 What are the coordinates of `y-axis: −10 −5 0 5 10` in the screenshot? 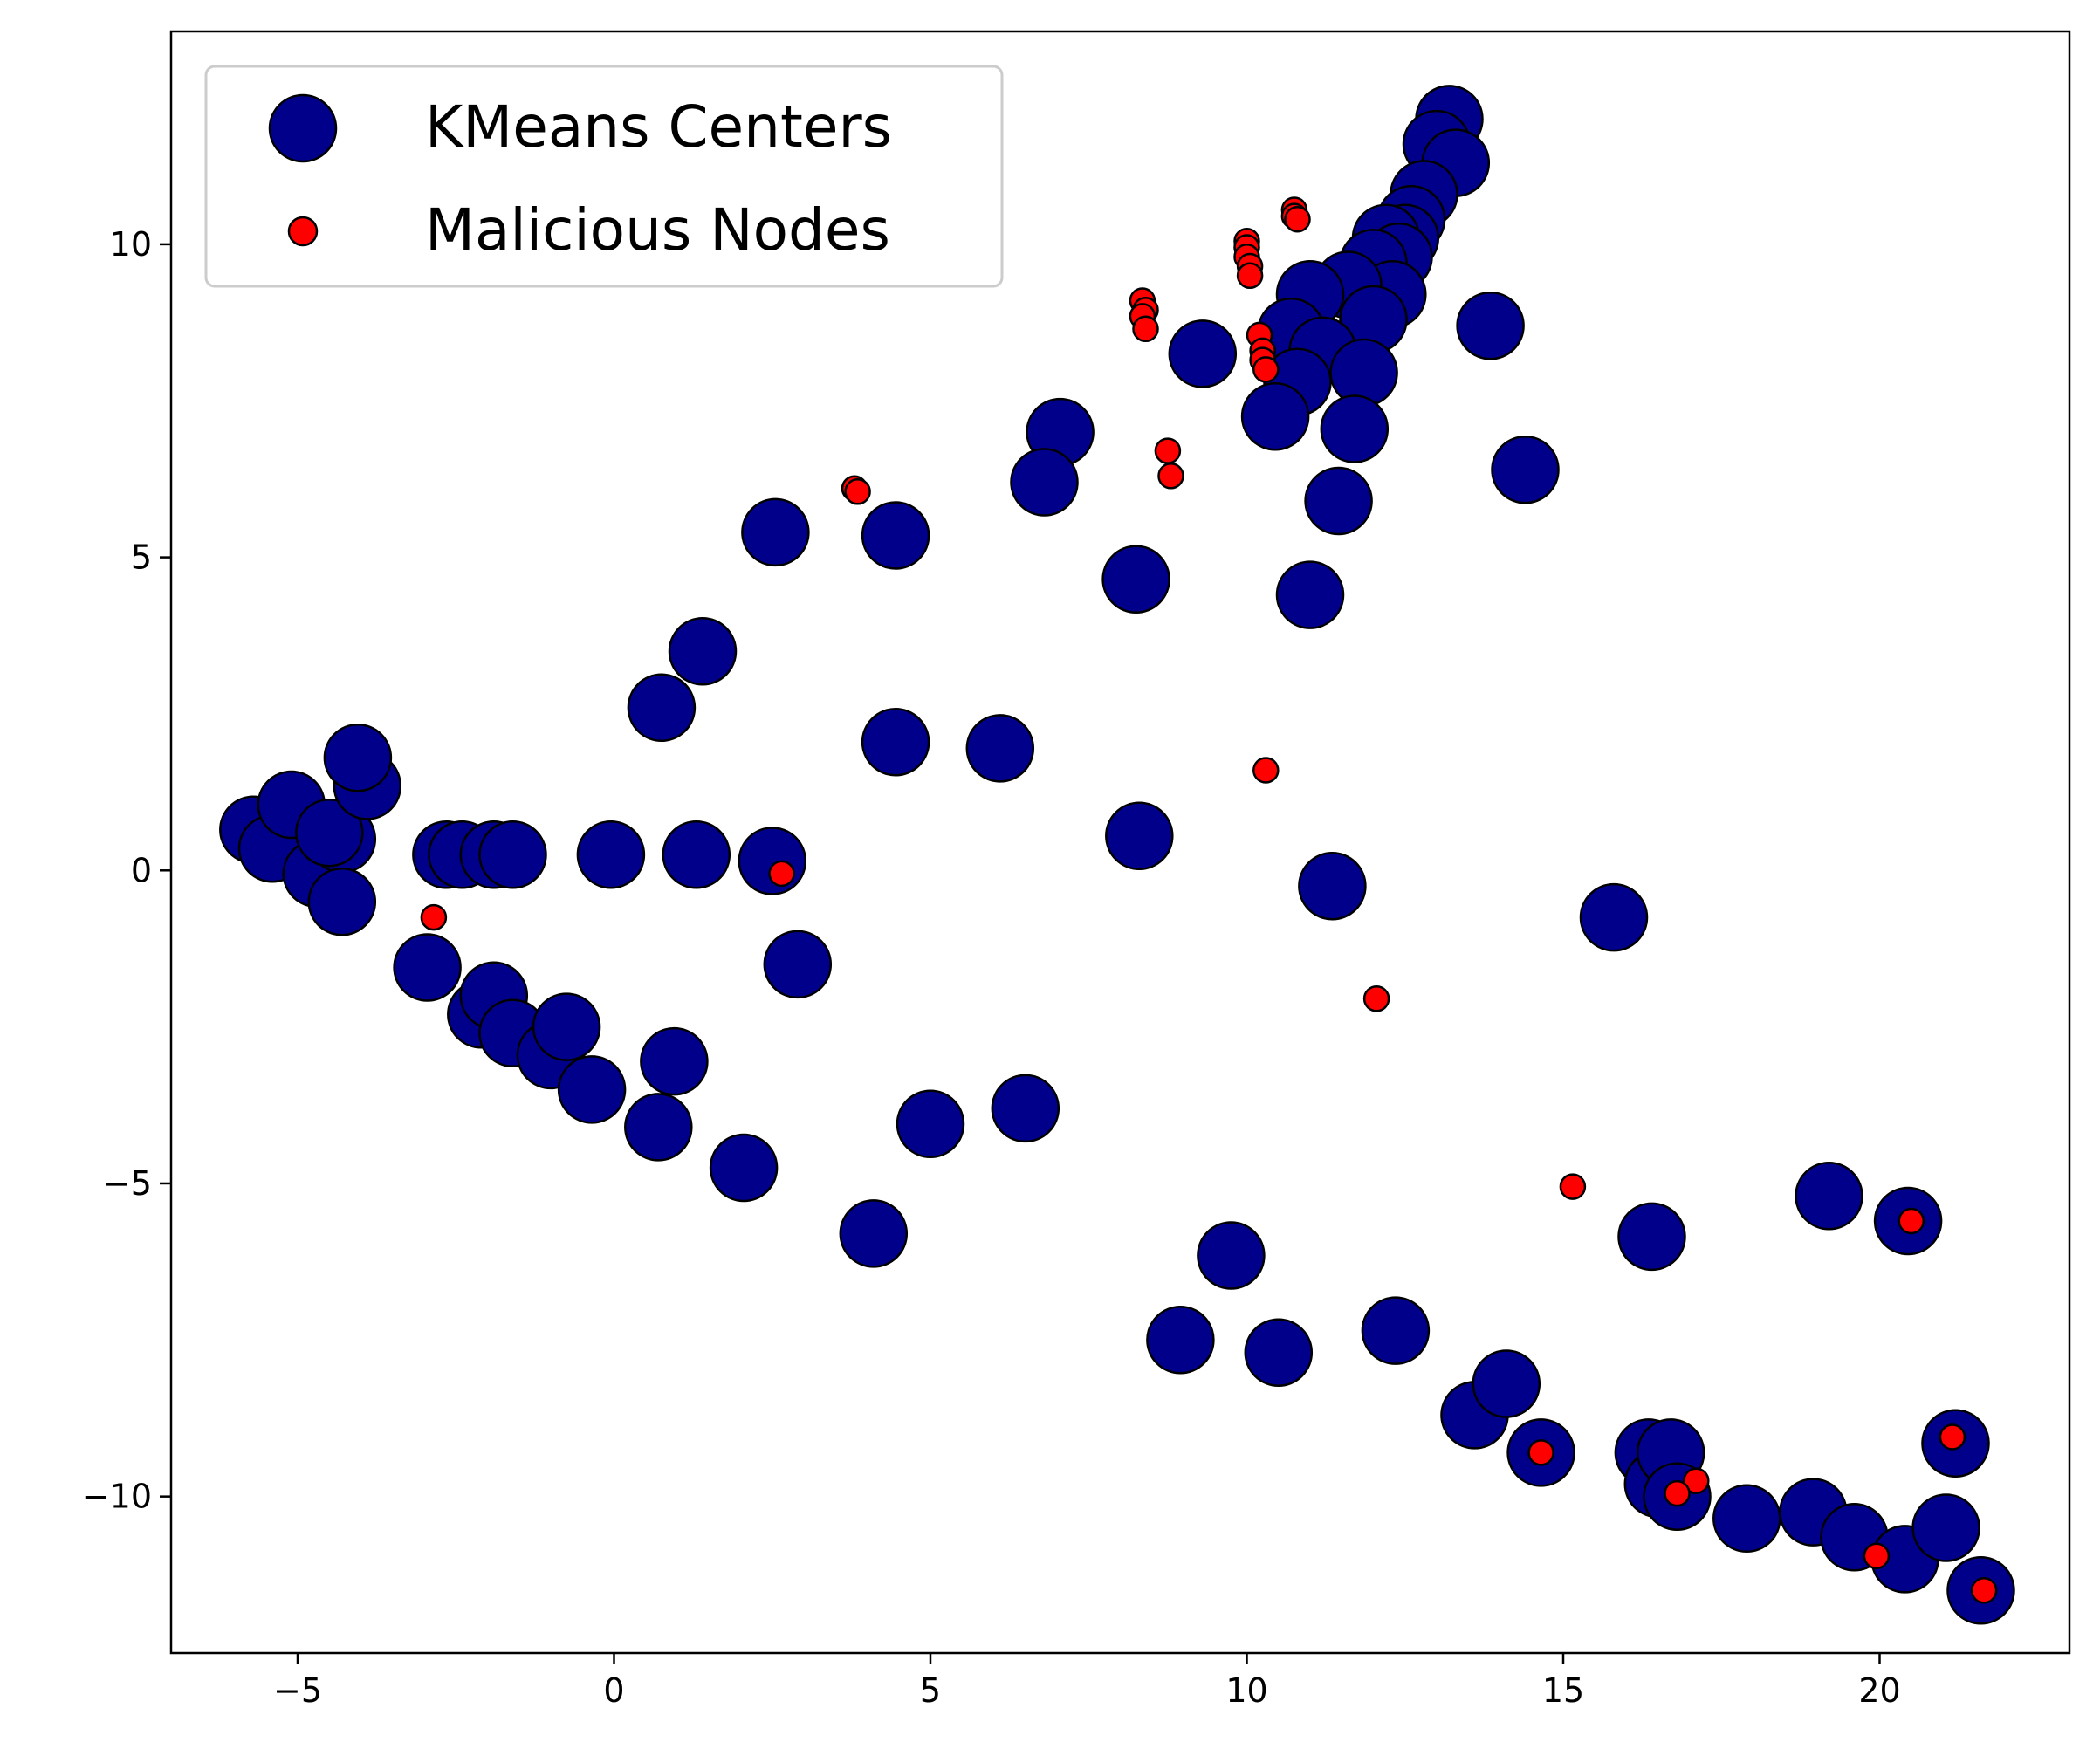 It's located at (126, 870).